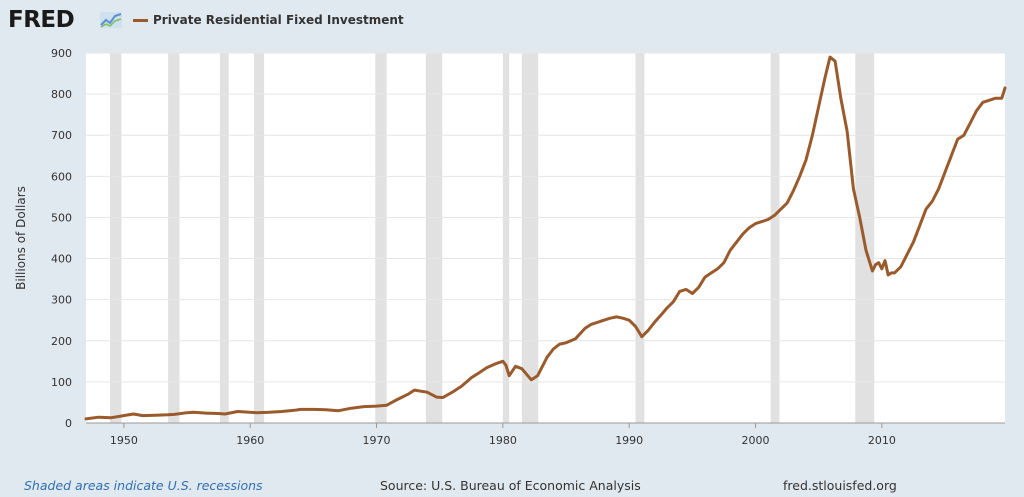 This screenshot has width=1024, height=497. What do you see at coordinates (61, 341) in the screenshot?
I see `y-tick-label: 200` at bounding box center [61, 341].